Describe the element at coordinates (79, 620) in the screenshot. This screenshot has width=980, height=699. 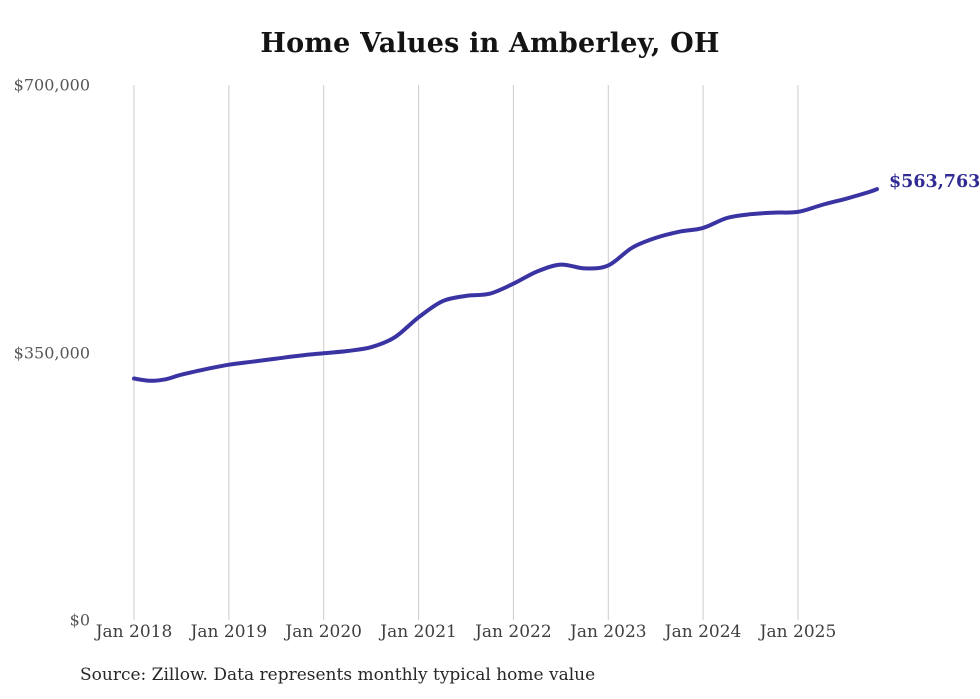
I see `y-tick-label: $0` at that location.